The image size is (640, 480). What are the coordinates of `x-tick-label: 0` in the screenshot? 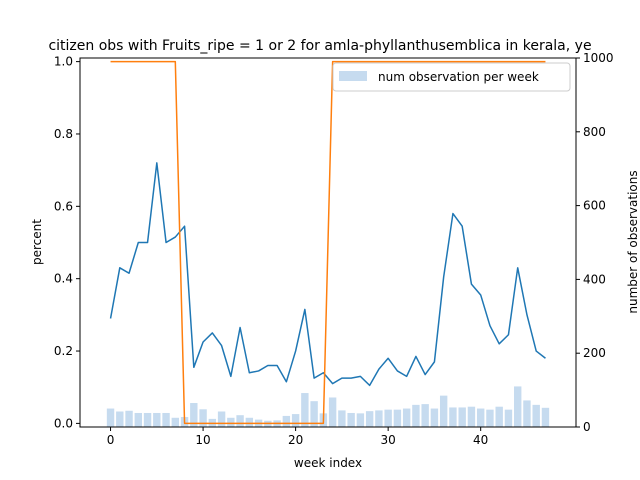 It's located at (111, 440).